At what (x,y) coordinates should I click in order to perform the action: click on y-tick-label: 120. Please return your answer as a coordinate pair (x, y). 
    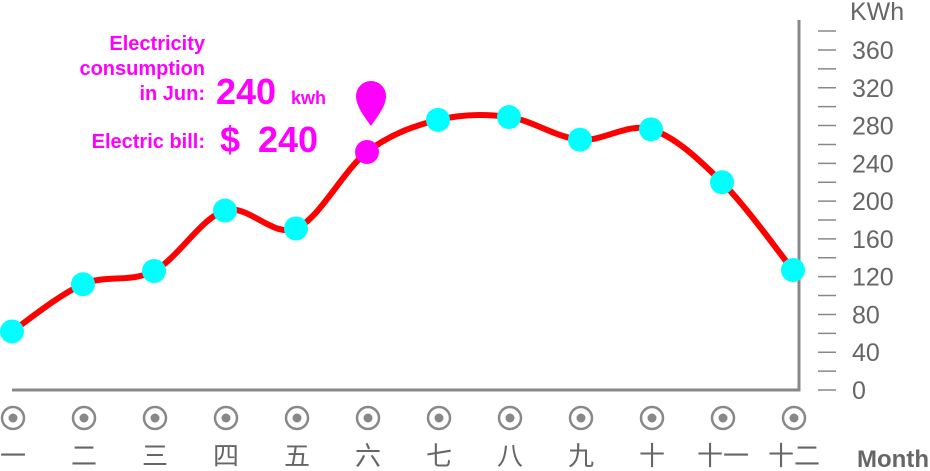
    Looking at the image, I should click on (873, 278).